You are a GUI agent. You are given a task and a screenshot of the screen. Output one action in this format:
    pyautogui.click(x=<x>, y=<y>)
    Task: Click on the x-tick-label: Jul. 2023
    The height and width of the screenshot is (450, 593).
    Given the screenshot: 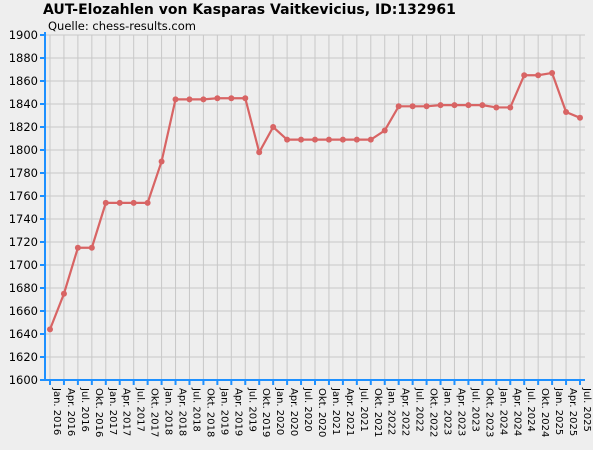 What is the action you would take?
    pyautogui.click(x=474, y=409)
    